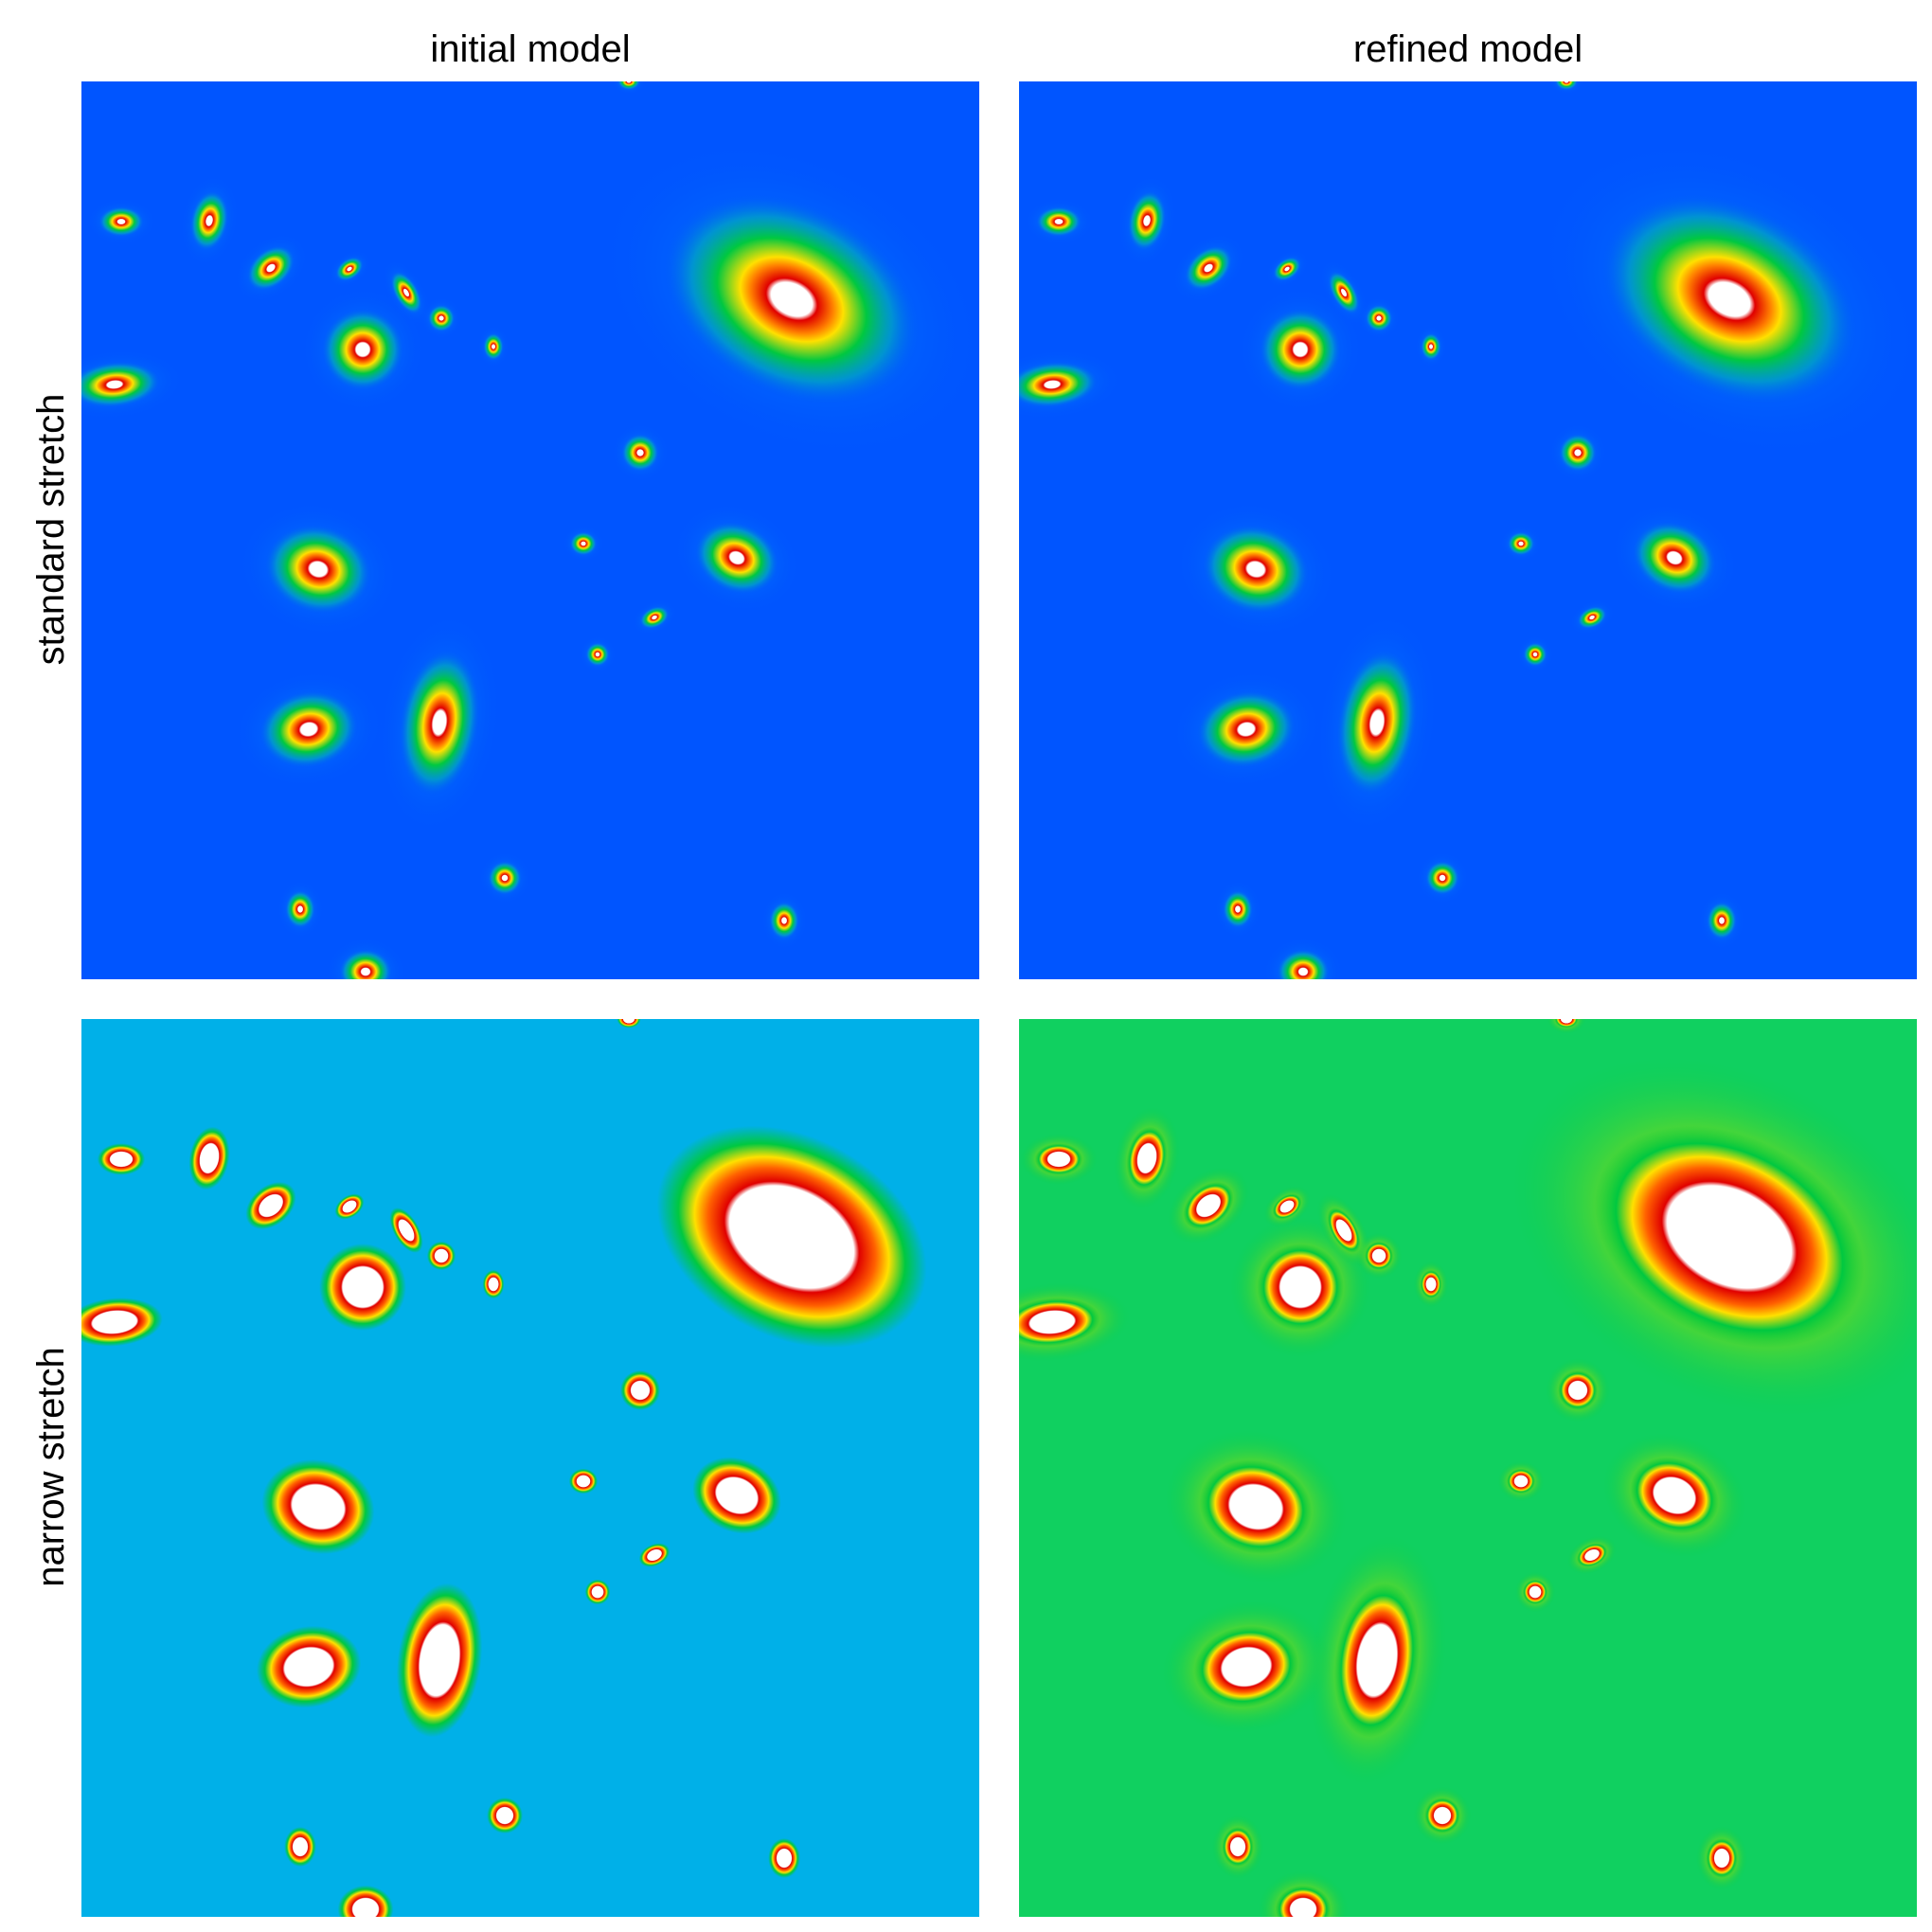  What do you see at coordinates (51, 1467) in the screenshot?
I see `row-title-narrow-stretch: narrow stretch` at bounding box center [51, 1467].